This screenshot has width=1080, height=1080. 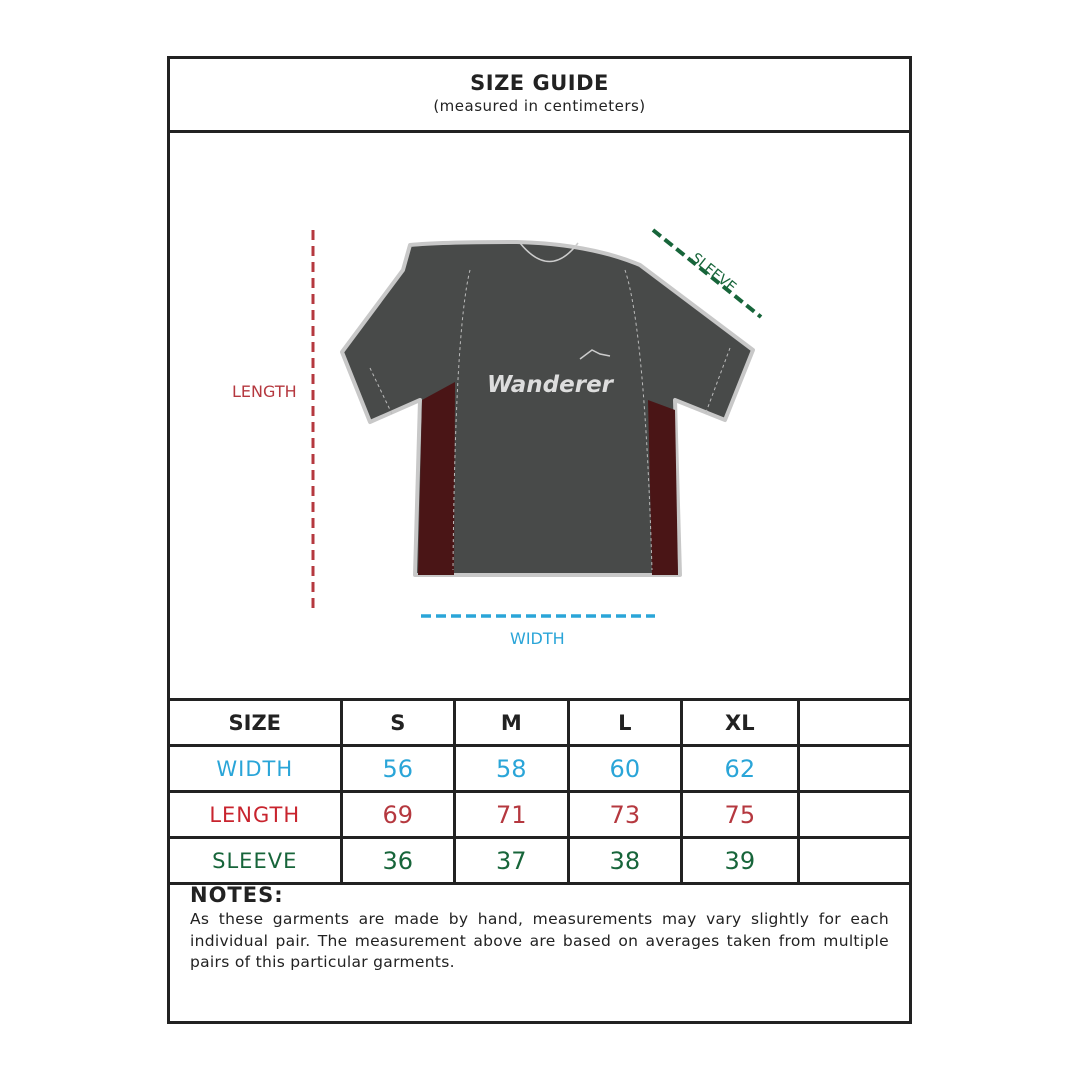 What do you see at coordinates (539, 83) in the screenshot?
I see `page-title: SIZE GUIDE` at bounding box center [539, 83].